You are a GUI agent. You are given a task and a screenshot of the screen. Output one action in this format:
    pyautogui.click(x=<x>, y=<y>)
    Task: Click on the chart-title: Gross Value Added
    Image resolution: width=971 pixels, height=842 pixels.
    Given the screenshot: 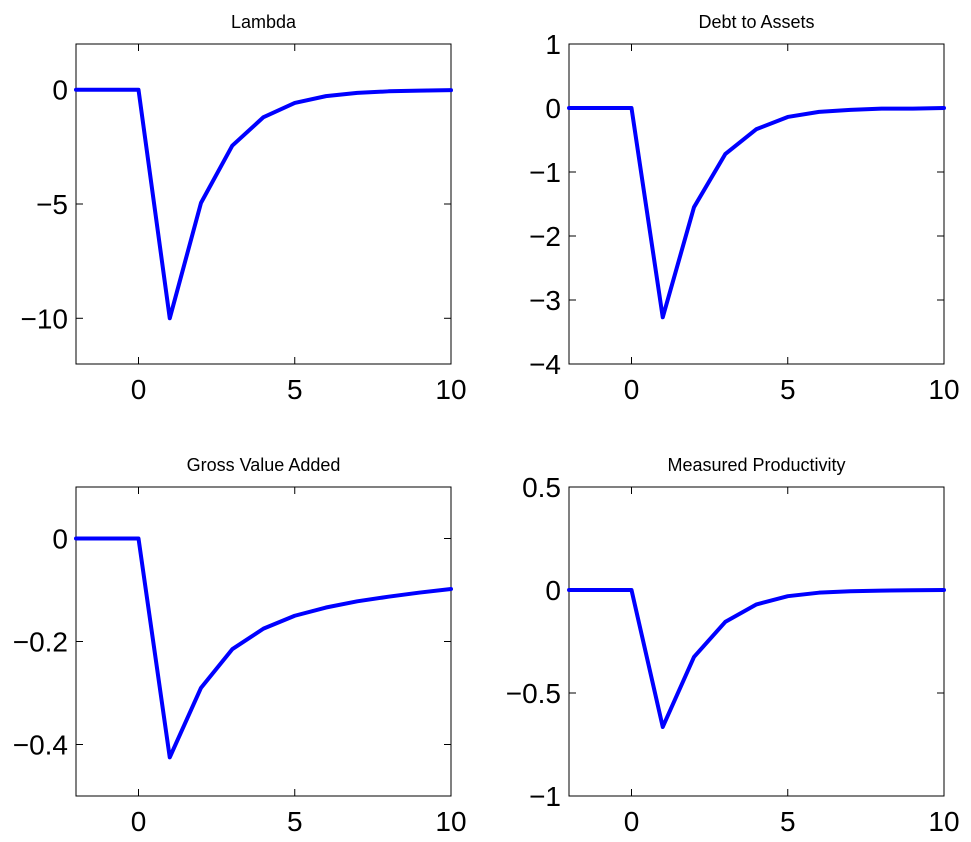 What is the action you would take?
    pyautogui.click(x=264, y=465)
    